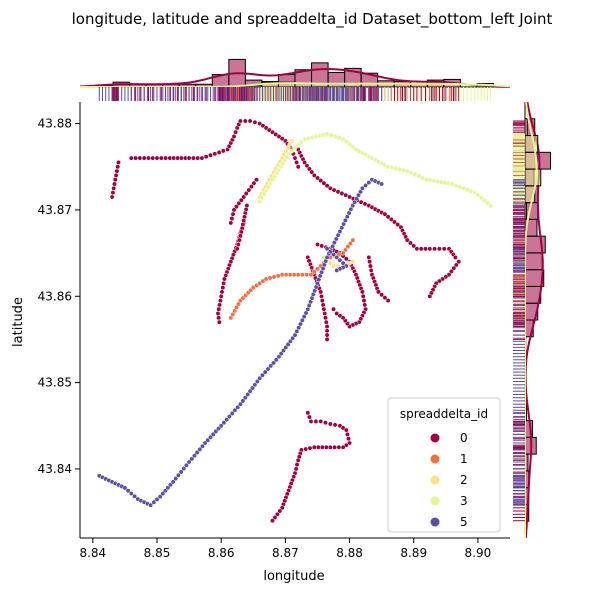 The height and width of the screenshot is (592, 607). Describe the element at coordinates (55, 383) in the screenshot. I see `y-tick-label: 43.85` at that location.